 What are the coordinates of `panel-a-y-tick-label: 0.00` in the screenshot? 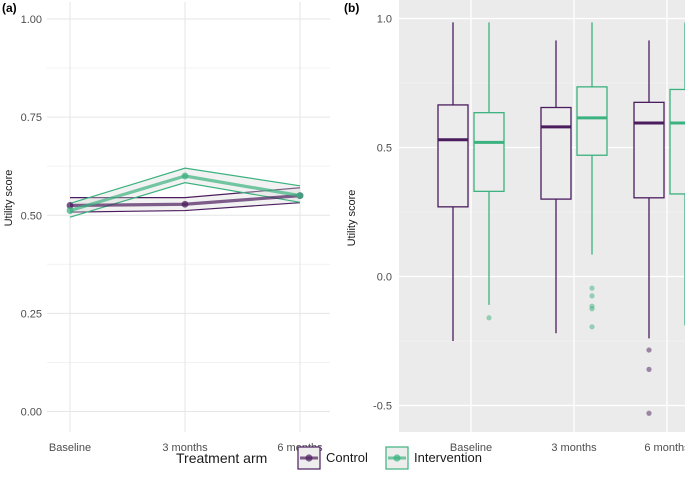 It's located at (31, 413).